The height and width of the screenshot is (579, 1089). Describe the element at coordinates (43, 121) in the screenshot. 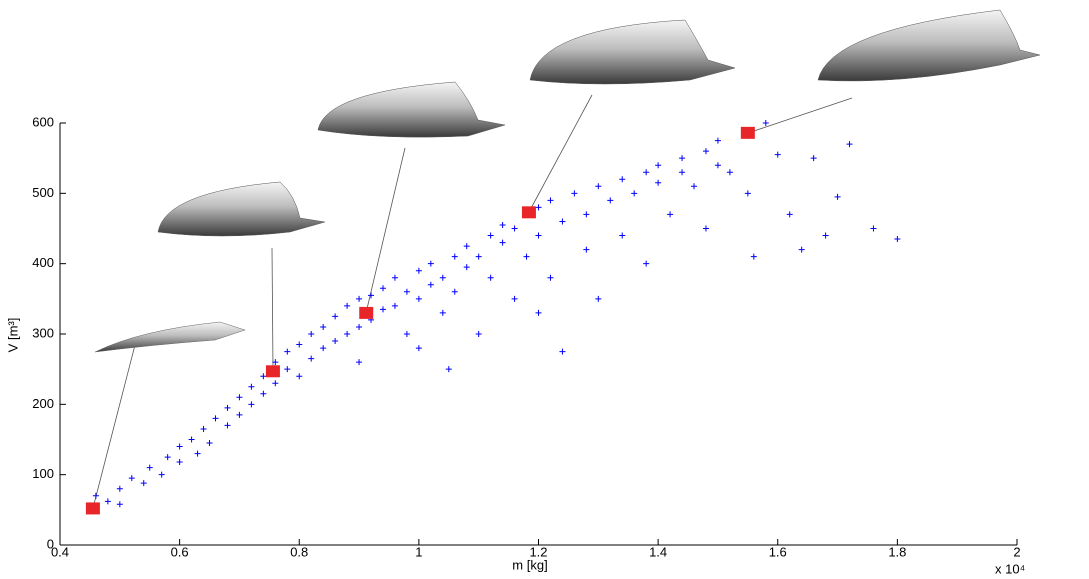

I see `y-tick-label: 600` at that location.